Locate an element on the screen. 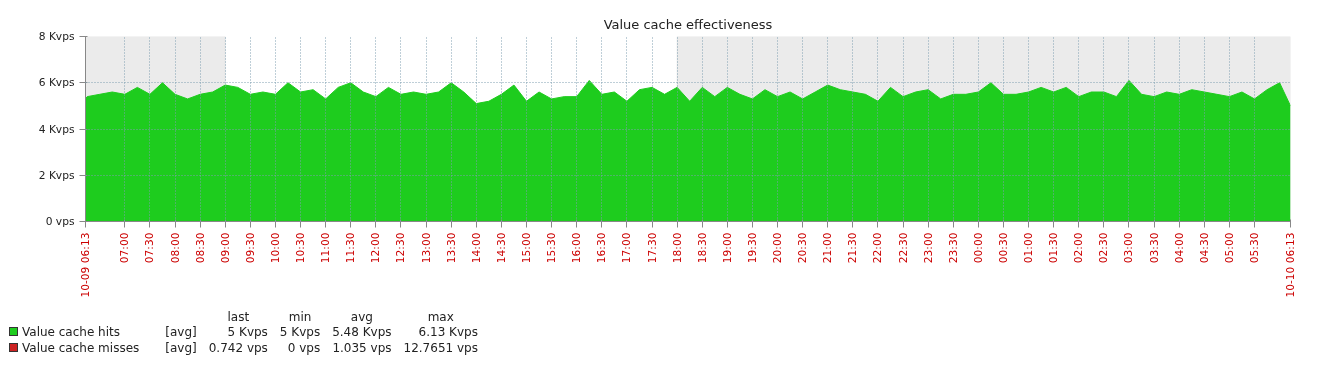 This screenshot has height=369, width=1322. x-tick-label: 10:30 is located at coordinates (301, 248).